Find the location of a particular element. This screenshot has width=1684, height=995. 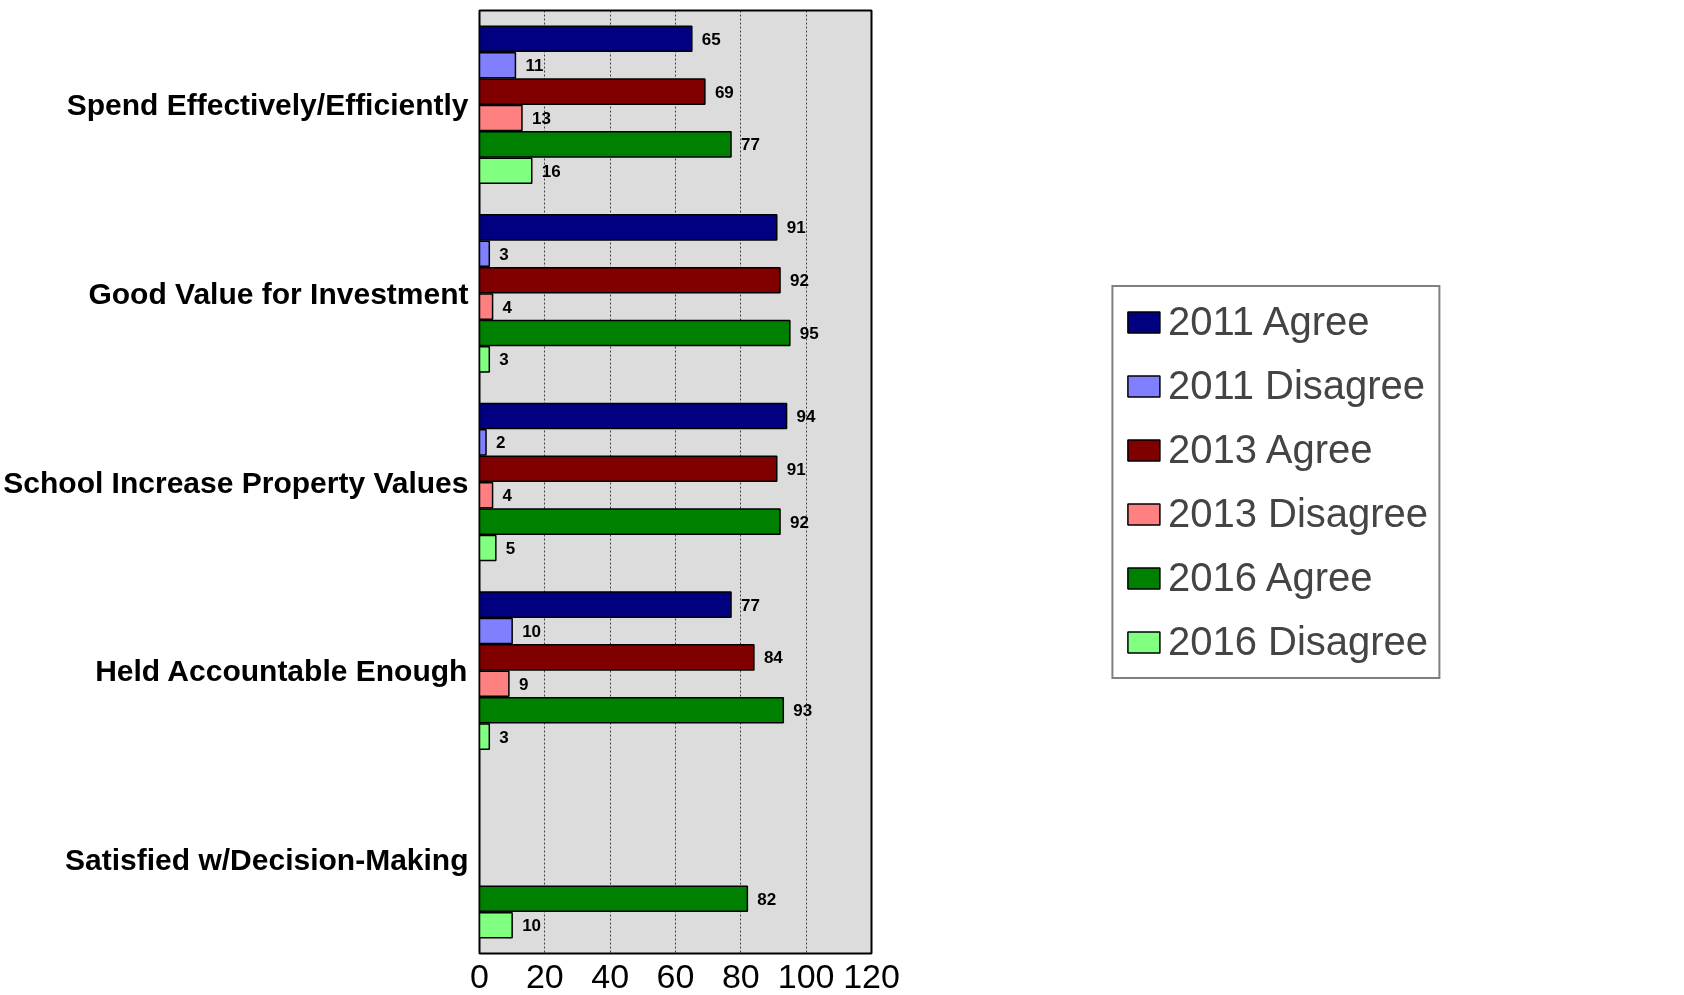

data-label: 16 is located at coordinates (551, 171).